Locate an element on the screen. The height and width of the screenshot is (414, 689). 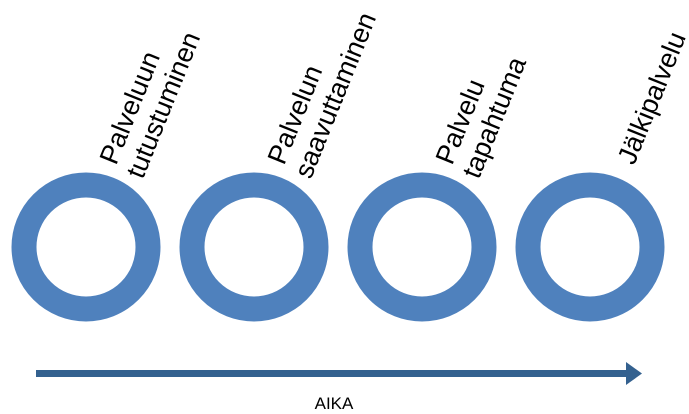
timeline-arrow-shaft is located at coordinates (332, 373).